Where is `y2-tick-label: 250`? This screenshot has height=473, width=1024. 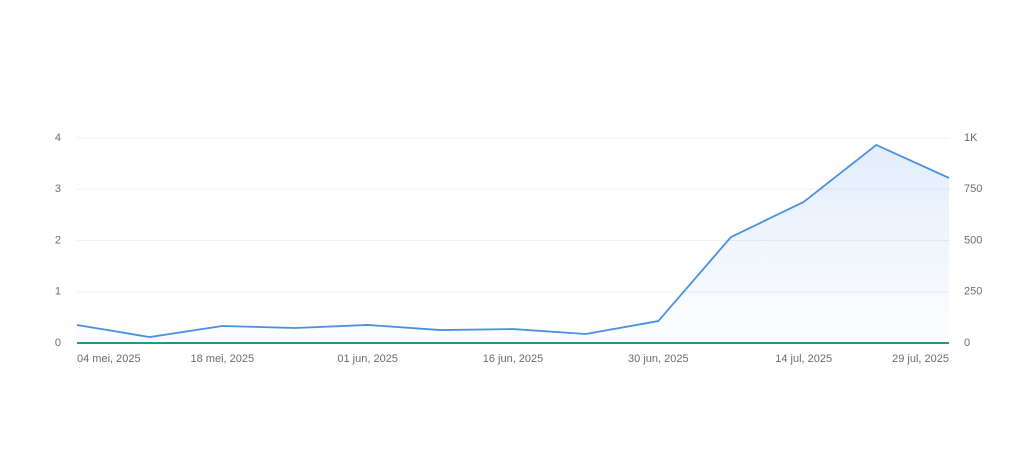 y2-tick-label: 250 is located at coordinates (973, 292).